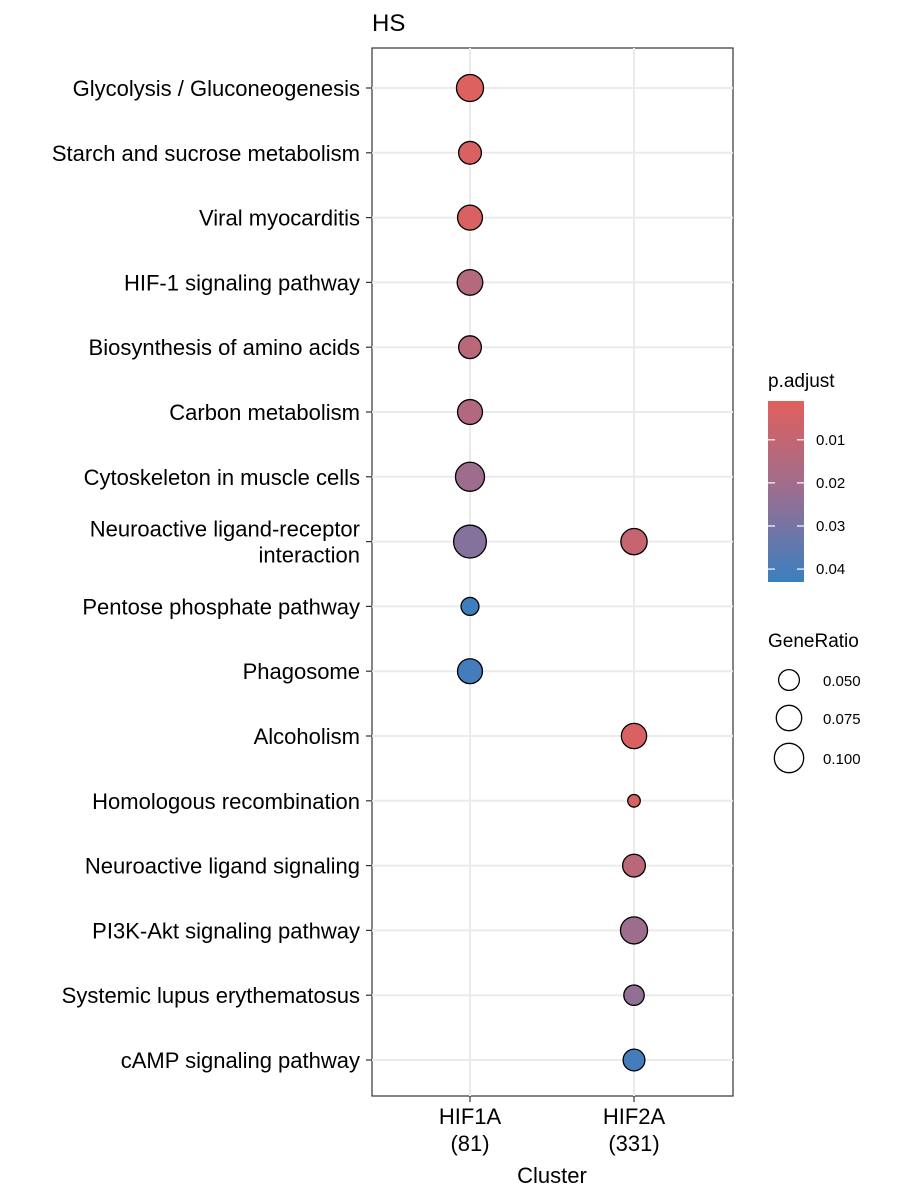 This screenshot has width=900, height=1200. What do you see at coordinates (806, 505) in the screenshot?
I see `color-legend-ticks: 0.01 0.02 0.03 0.04` at bounding box center [806, 505].